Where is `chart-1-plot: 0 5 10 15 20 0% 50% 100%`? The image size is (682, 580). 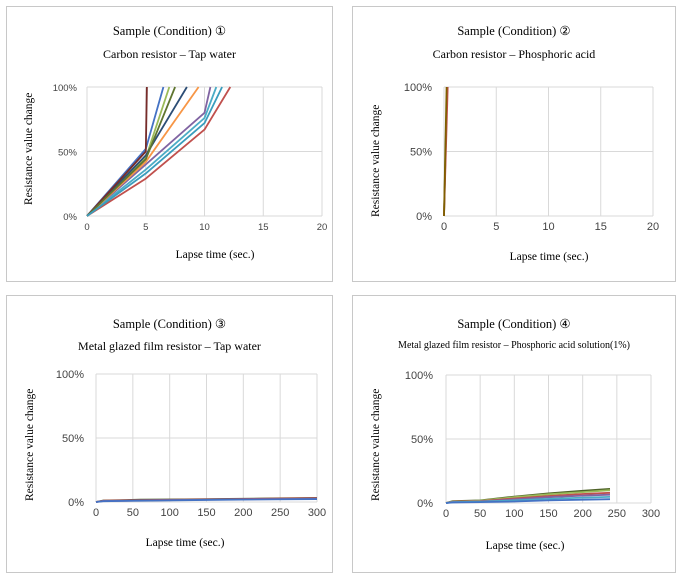
chart-1-plot: 0 5 10 15 20 0% 50% 100% is located at coordinates (190, 158).